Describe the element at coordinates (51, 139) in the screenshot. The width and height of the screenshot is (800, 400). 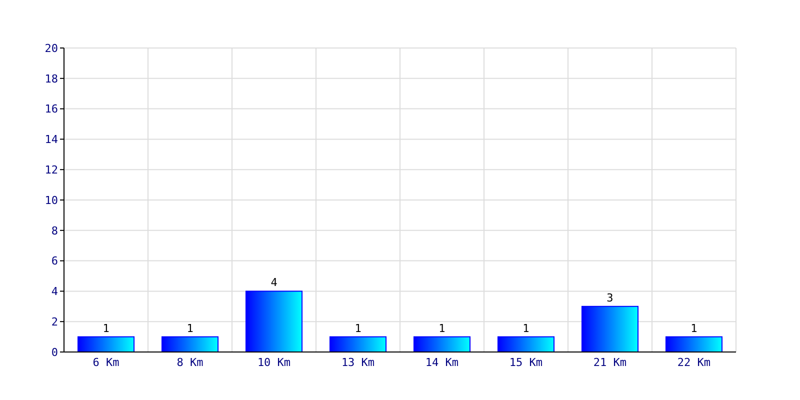
I see `y-tick-label: 14` at that location.